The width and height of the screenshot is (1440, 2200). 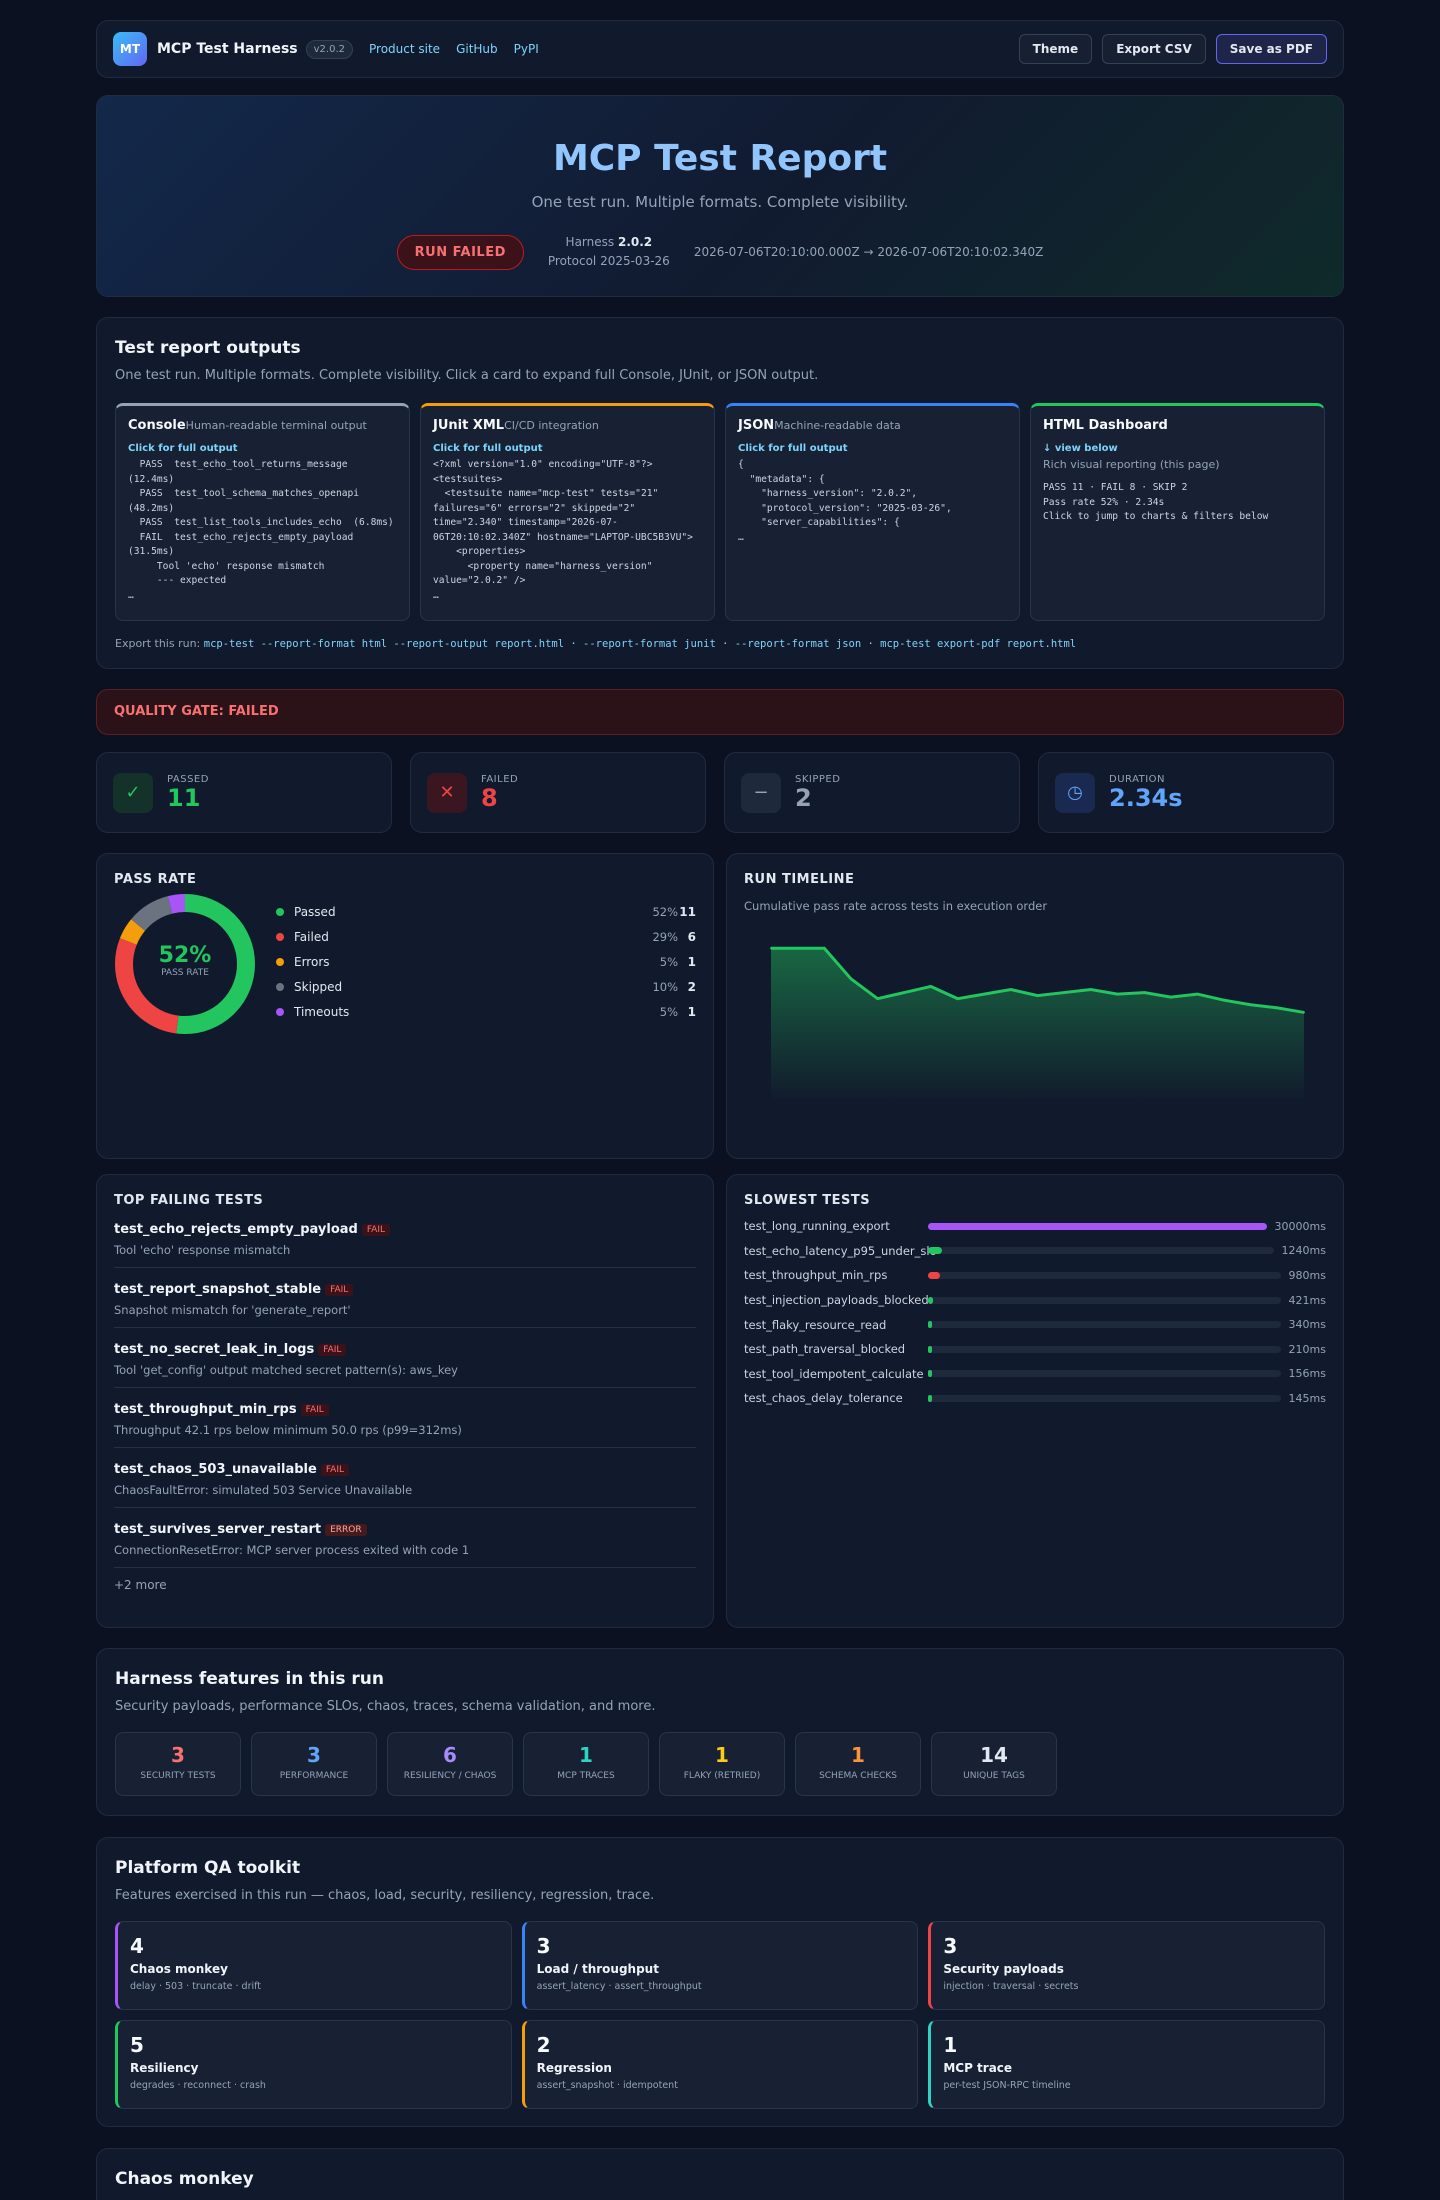 What do you see at coordinates (405, 49) in the screenshot?
I see `nav-link-product-site: Product site` at bounding box center [405, 49].